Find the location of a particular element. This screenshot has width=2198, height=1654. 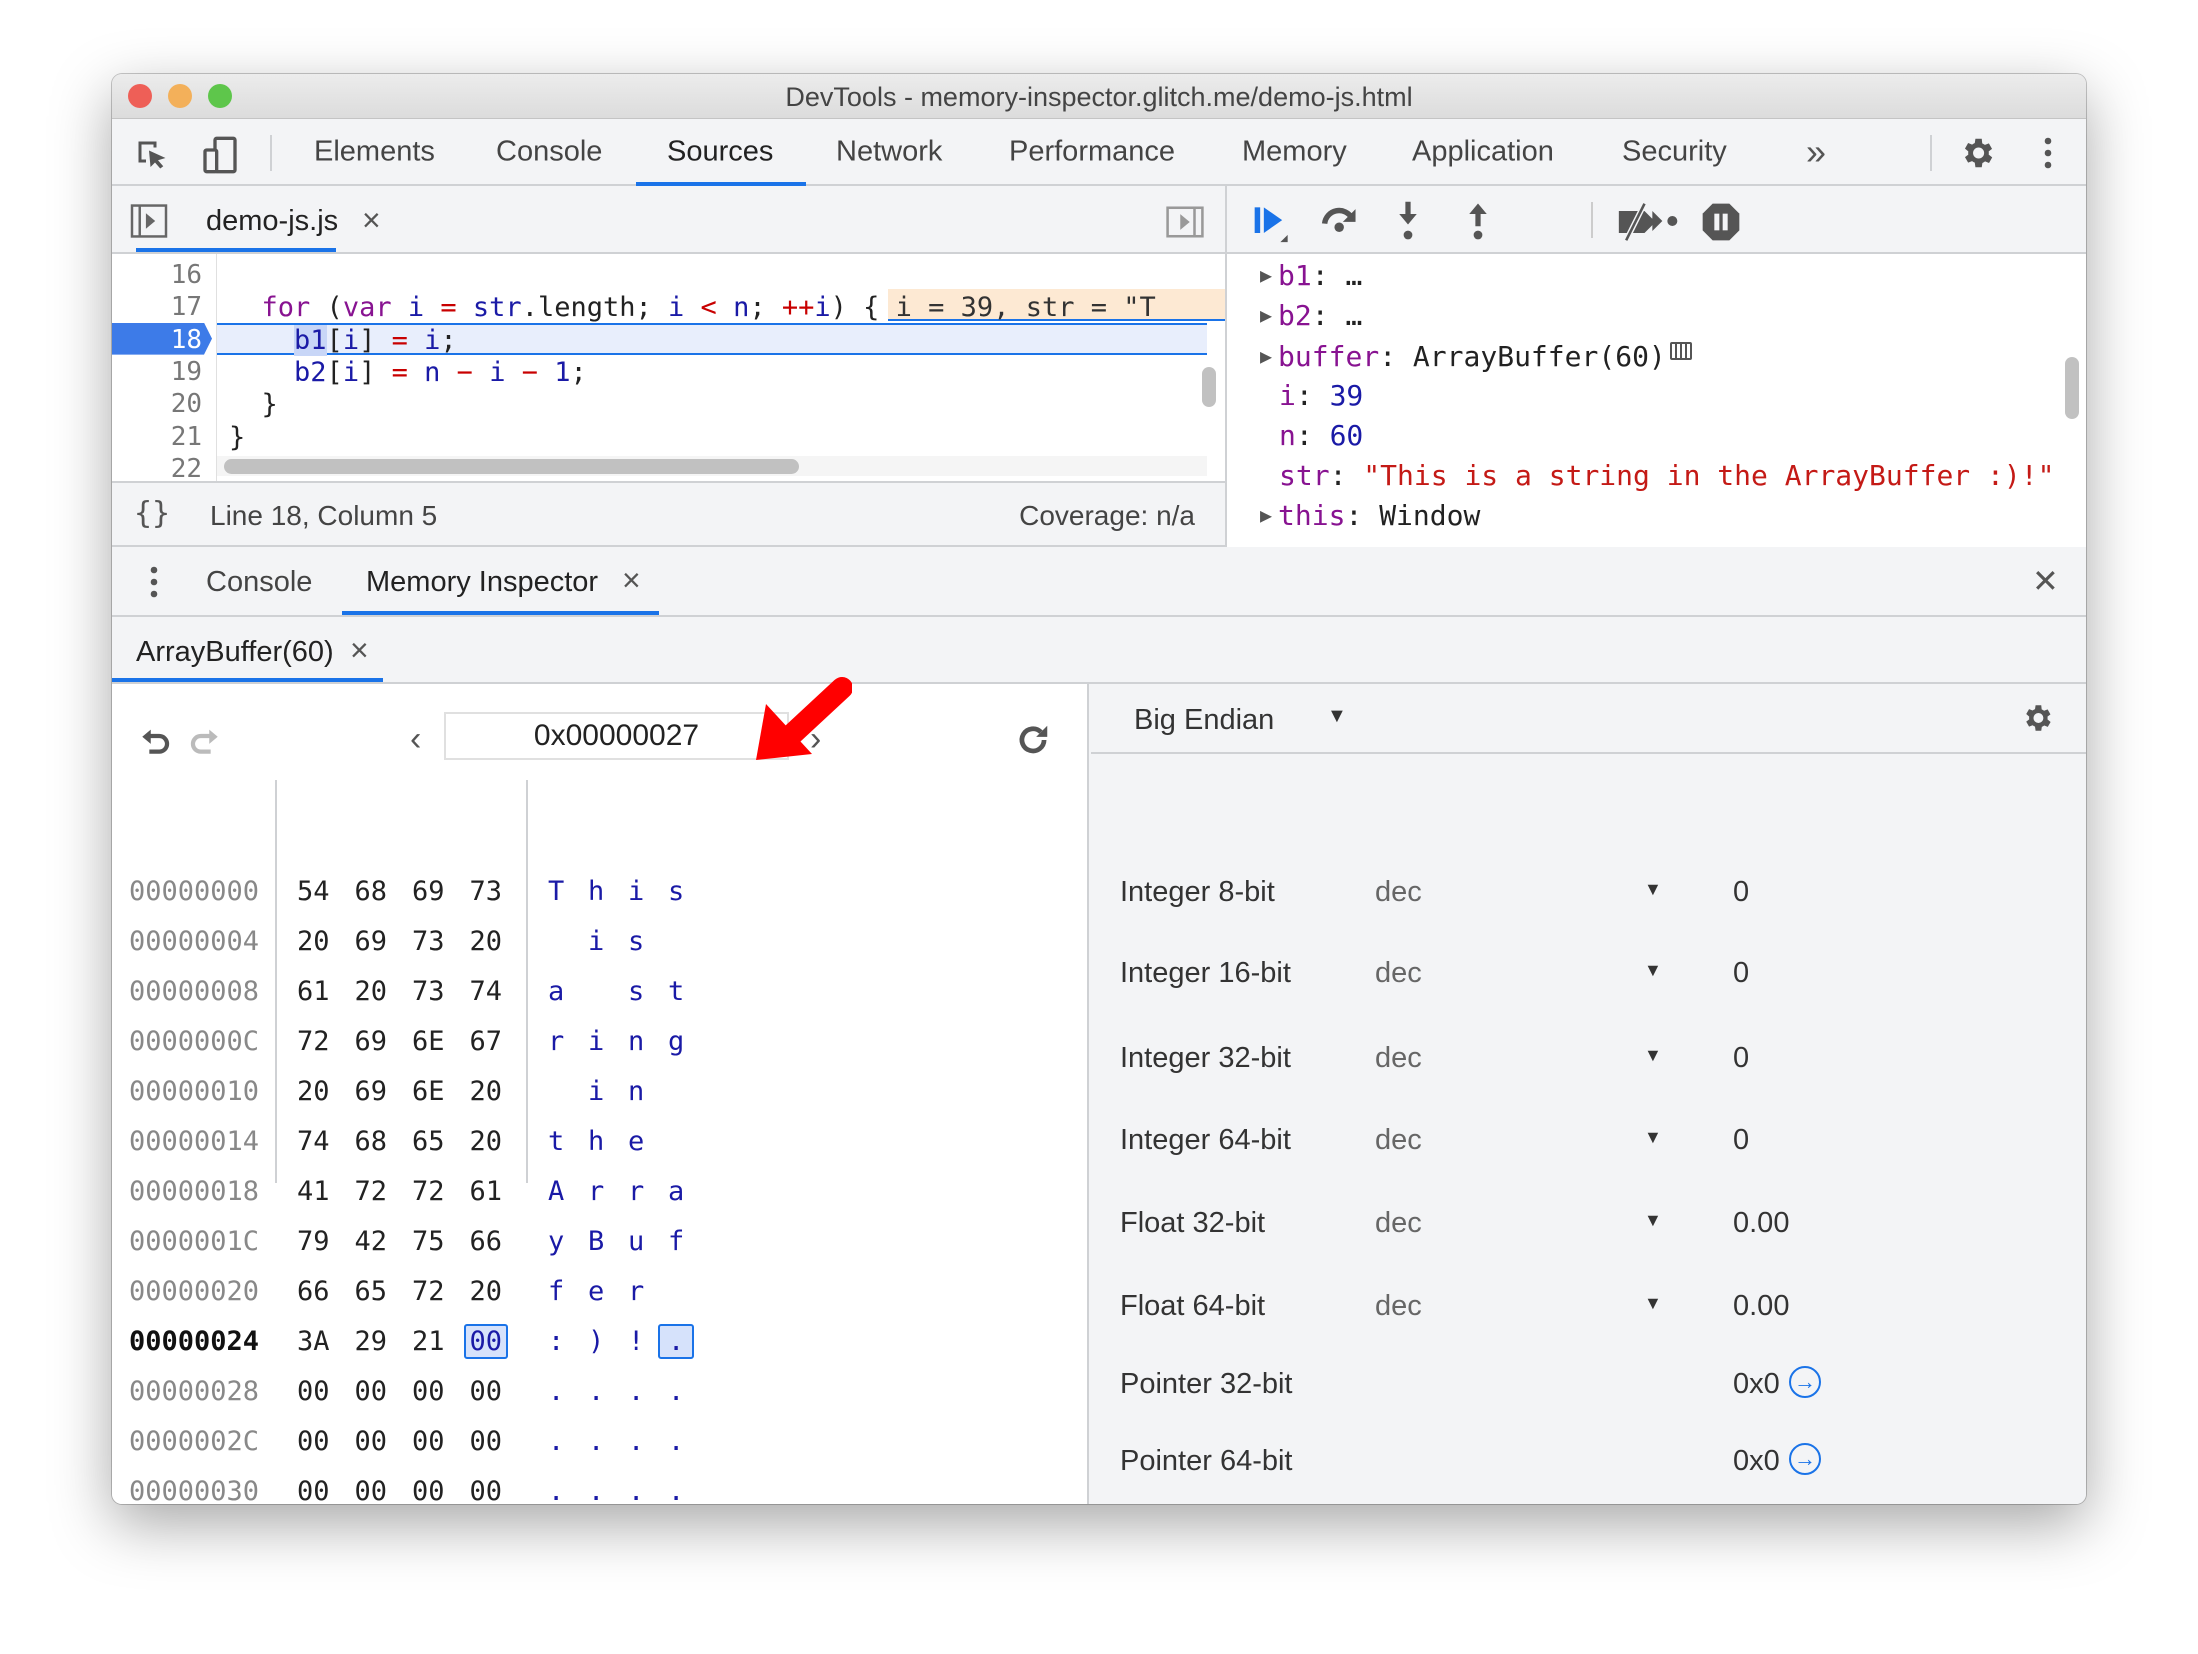

ascii-cell: g is located at coordinates (676, 1041).